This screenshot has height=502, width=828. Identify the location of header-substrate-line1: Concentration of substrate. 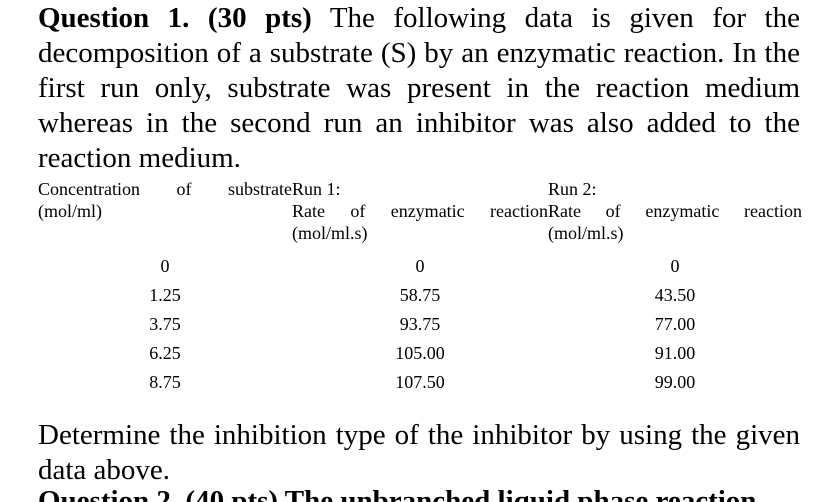
(165, 189).